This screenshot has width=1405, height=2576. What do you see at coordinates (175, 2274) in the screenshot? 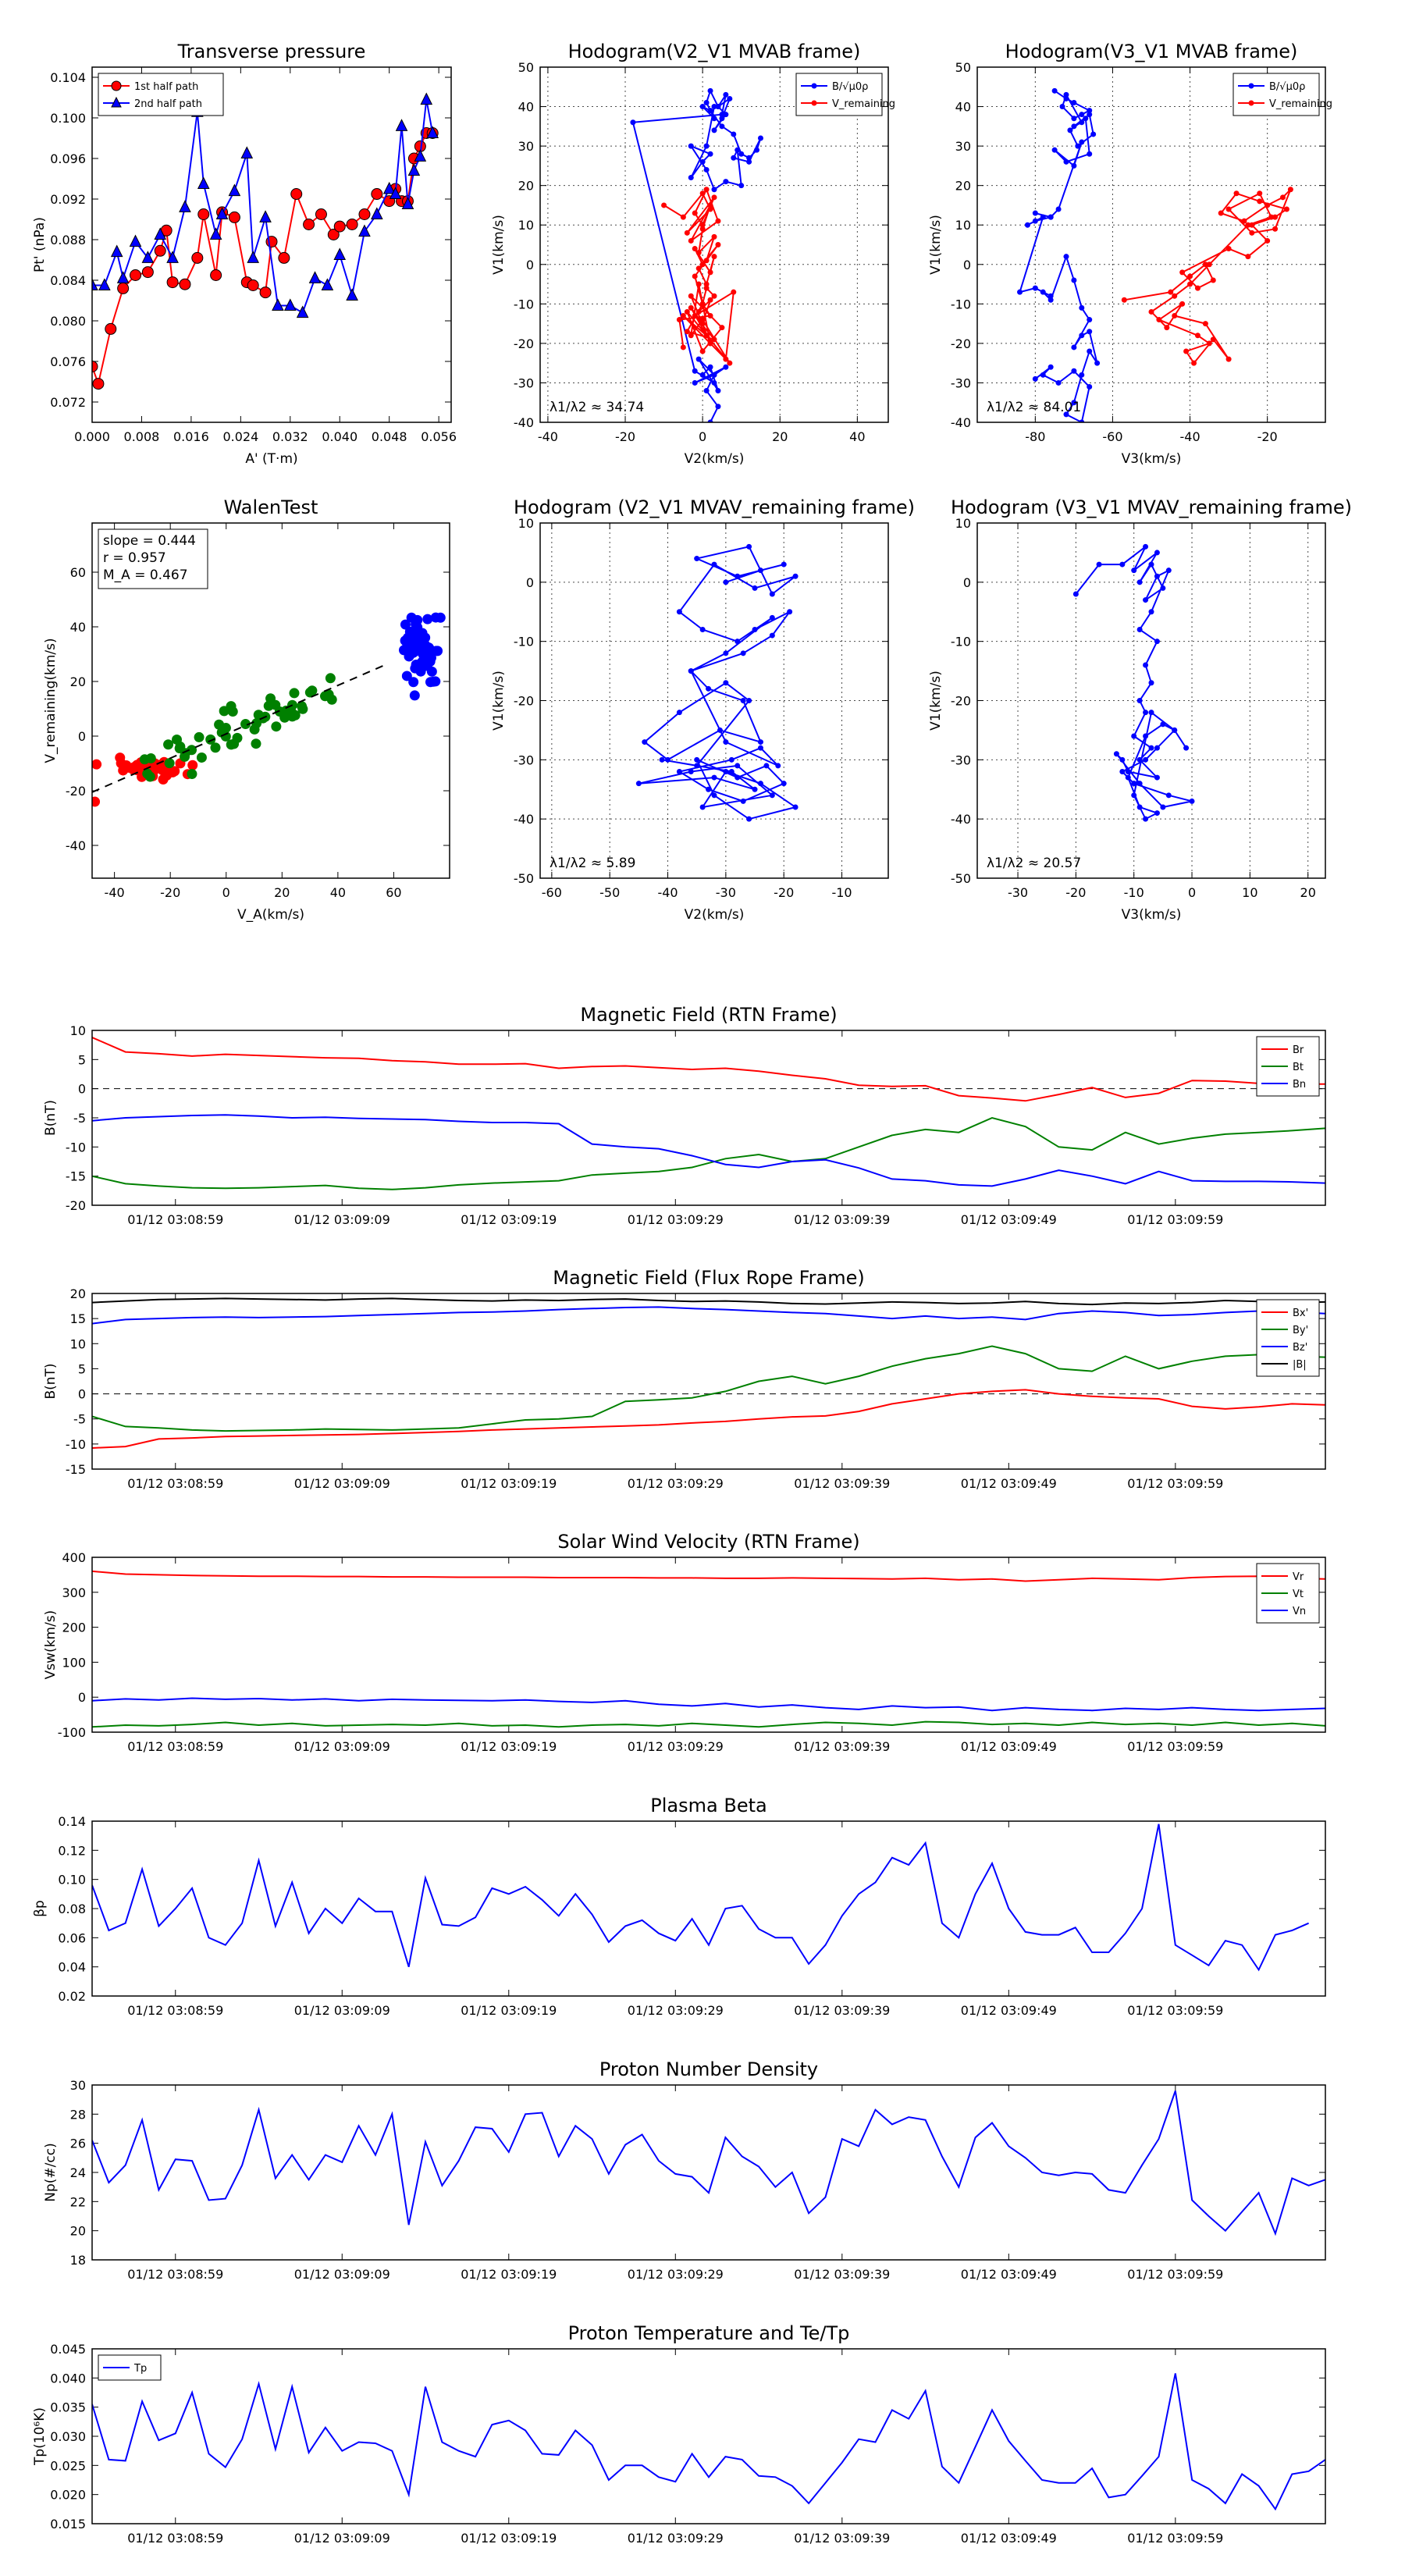
I see `x-tick-label: 01/12 03:08:59` at bounding box center [175, 2274].